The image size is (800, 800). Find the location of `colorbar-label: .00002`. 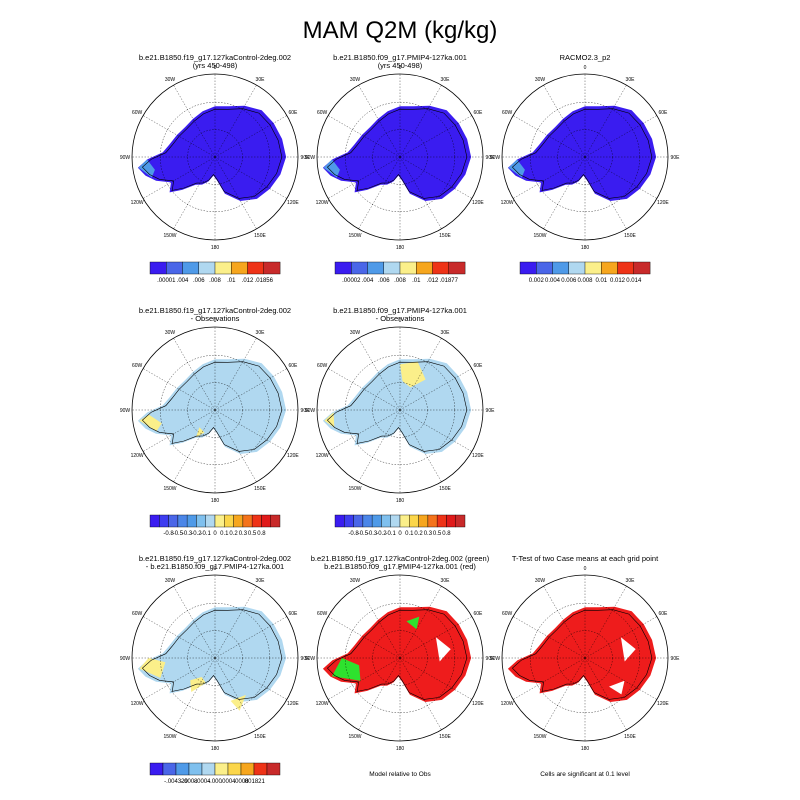

colorbar-label: .00002 is located at coordinates (351, 281).